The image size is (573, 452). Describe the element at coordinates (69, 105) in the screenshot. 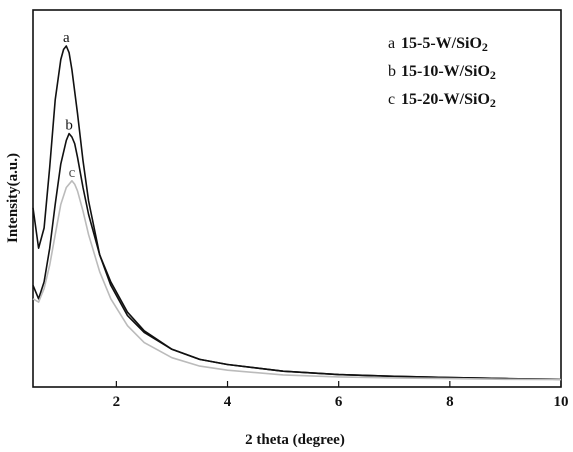

I see `peak-labels: a b c` at that location.